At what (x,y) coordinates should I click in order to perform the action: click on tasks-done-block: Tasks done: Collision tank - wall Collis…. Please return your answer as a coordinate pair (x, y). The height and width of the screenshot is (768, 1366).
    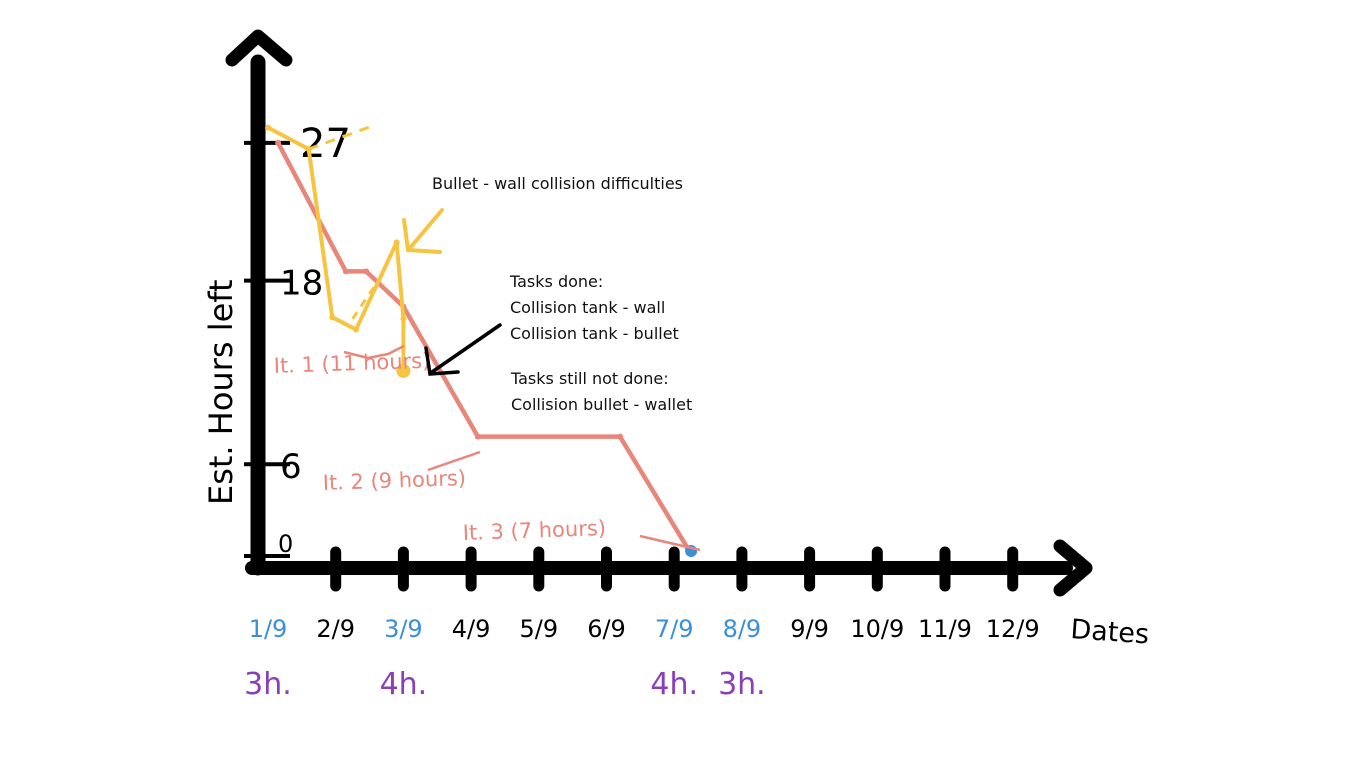
    Looking at the image, I should click on (594, 308).